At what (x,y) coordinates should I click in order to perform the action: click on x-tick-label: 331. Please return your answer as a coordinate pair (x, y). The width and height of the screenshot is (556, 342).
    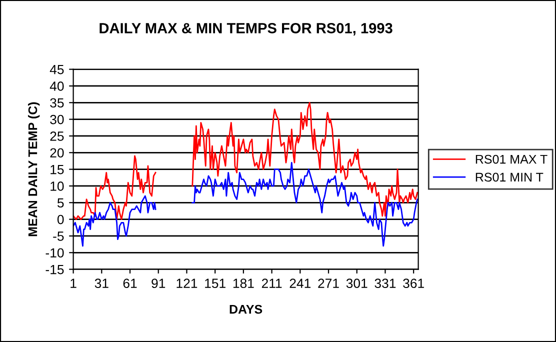
    Looking at the image, I should click on (385, 283).